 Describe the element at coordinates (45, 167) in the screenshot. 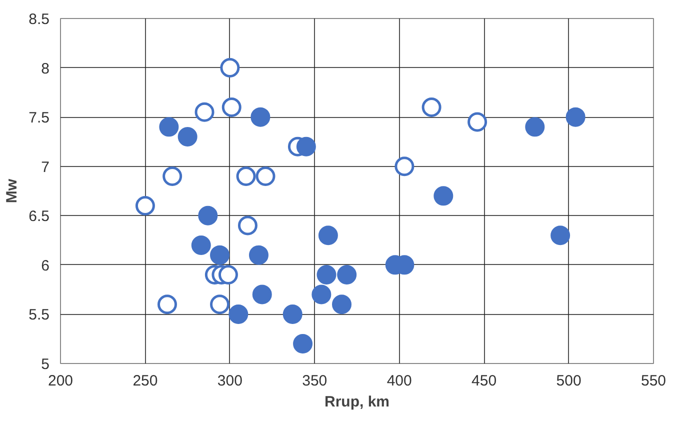

I see `y-tick-label: 7` at that location.